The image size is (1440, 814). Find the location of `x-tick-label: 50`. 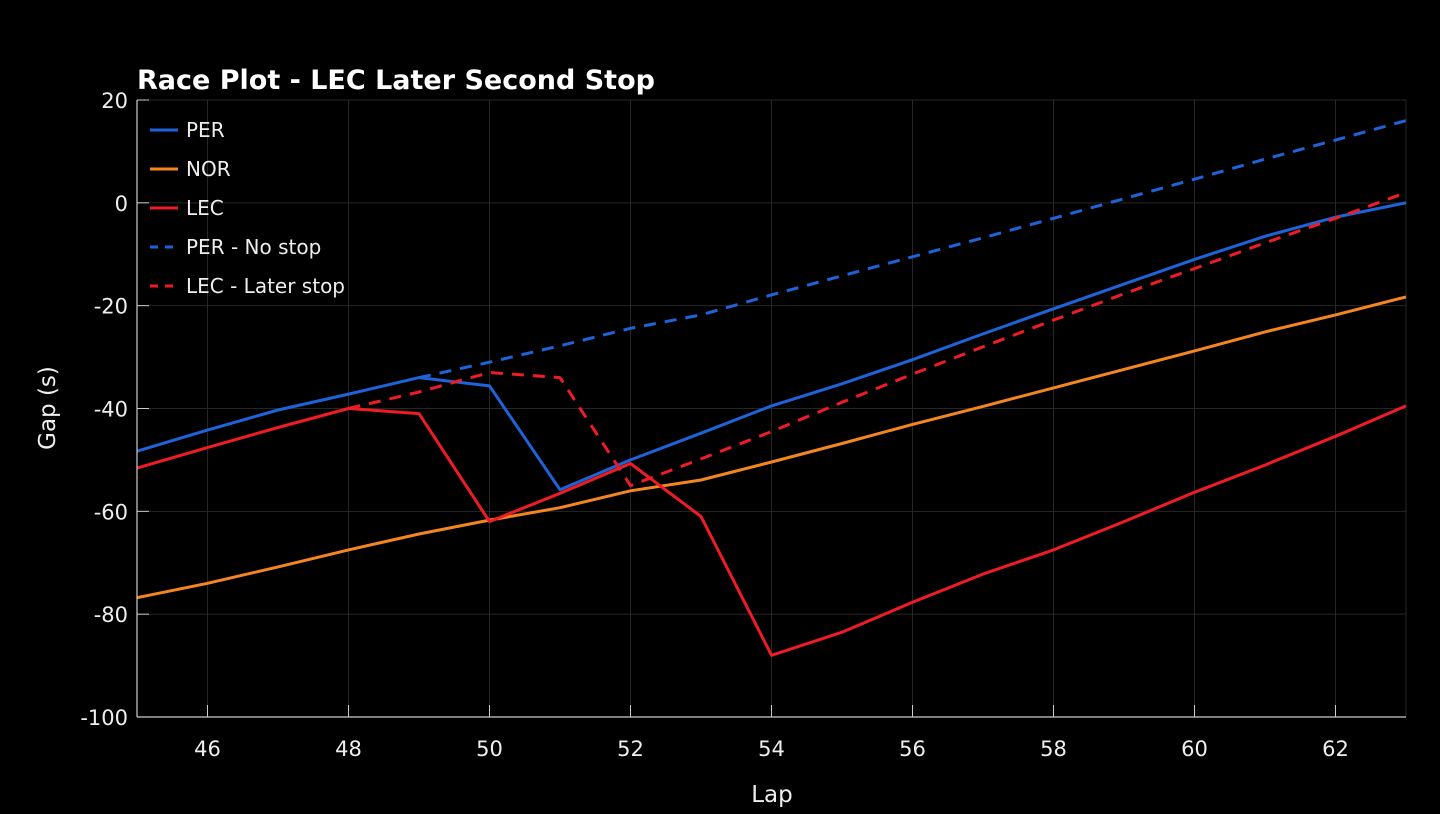

x-tick-label: 50 is located at coordinates (489, 749).